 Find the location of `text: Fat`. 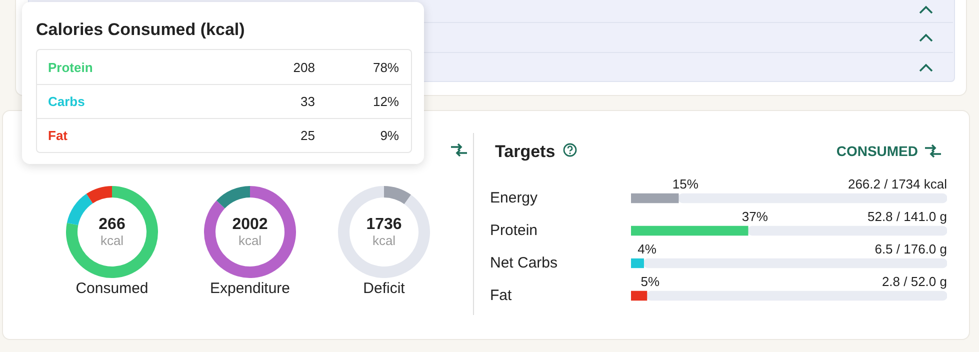

text: Fat is located at coordinates (58, 135).